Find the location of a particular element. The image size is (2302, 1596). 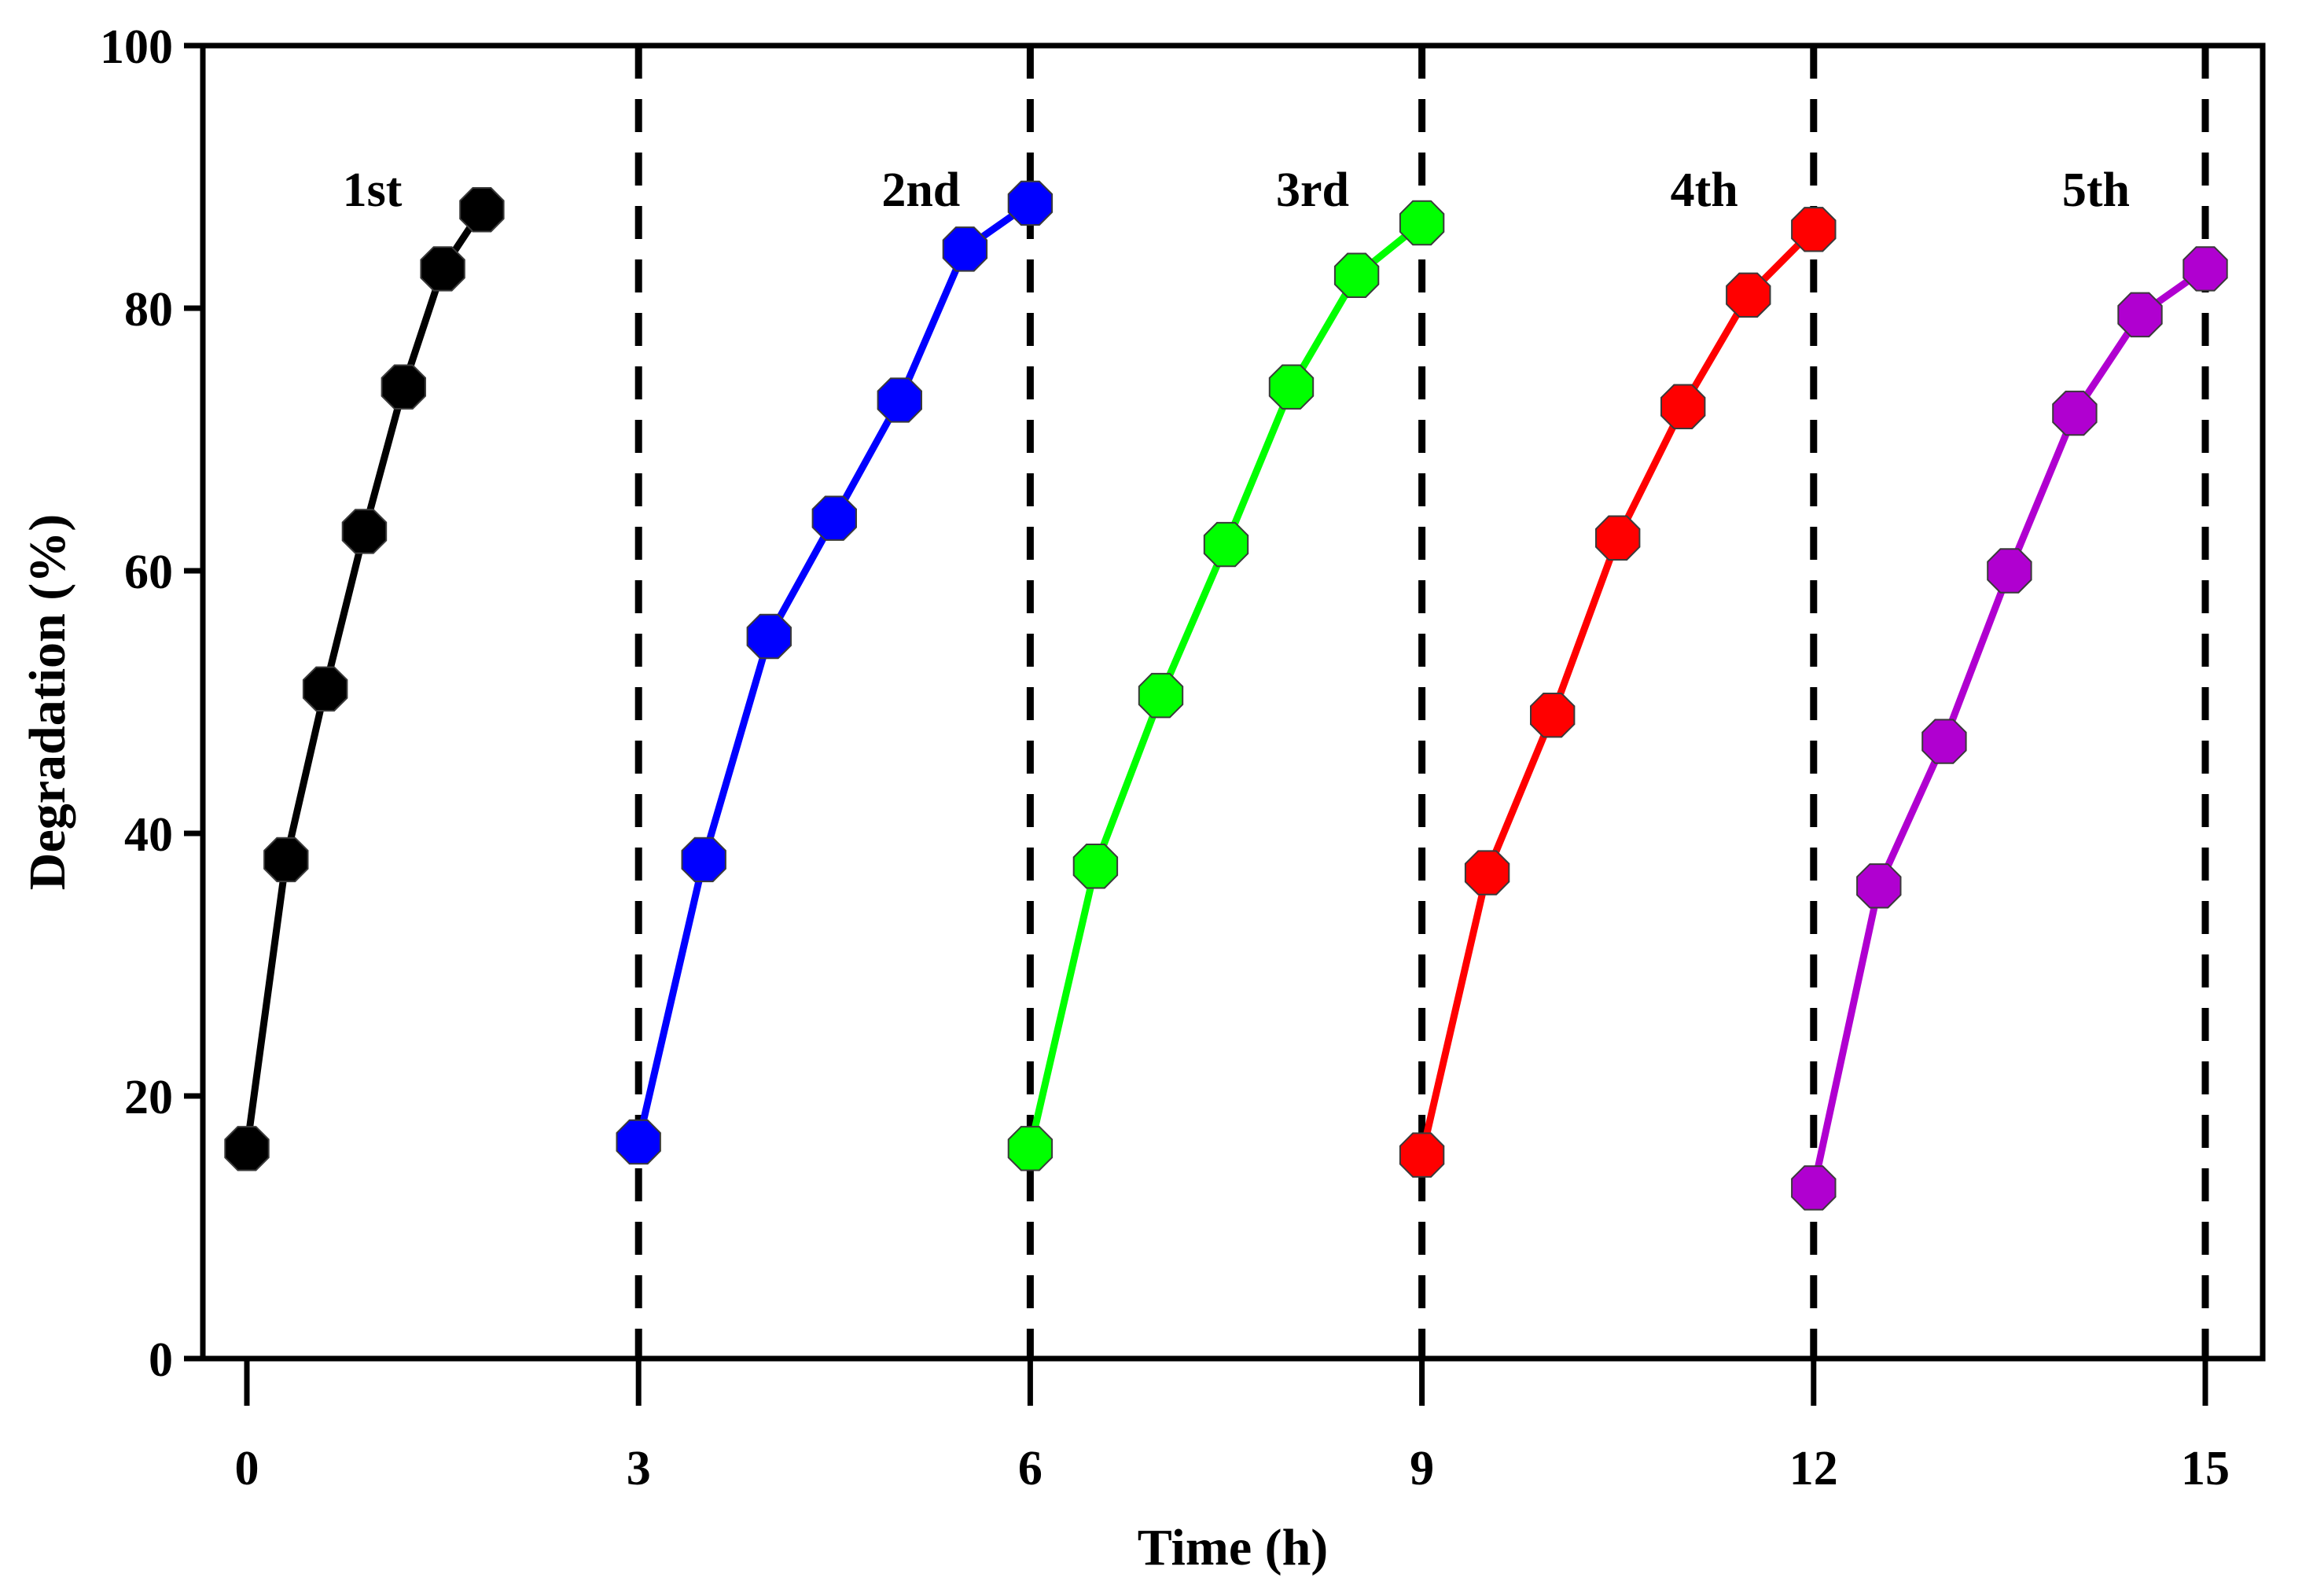

cycle-label: 3rd is located at coordinates (1312, 190).